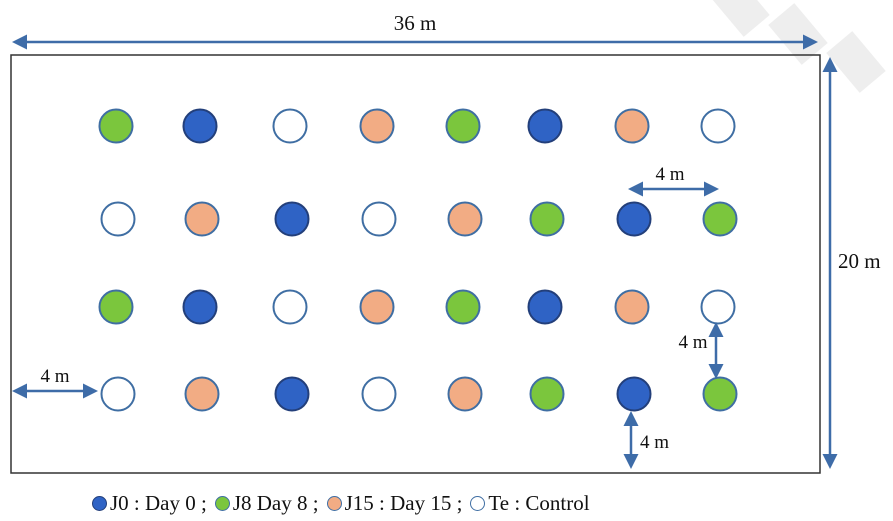 Image resolution: width=893 pixels, height=521 pixels. What do you see at coordinates (720, 219) in the screenshot?
I see `plot-j8-r2-c8` at bounding box center [720, 219].